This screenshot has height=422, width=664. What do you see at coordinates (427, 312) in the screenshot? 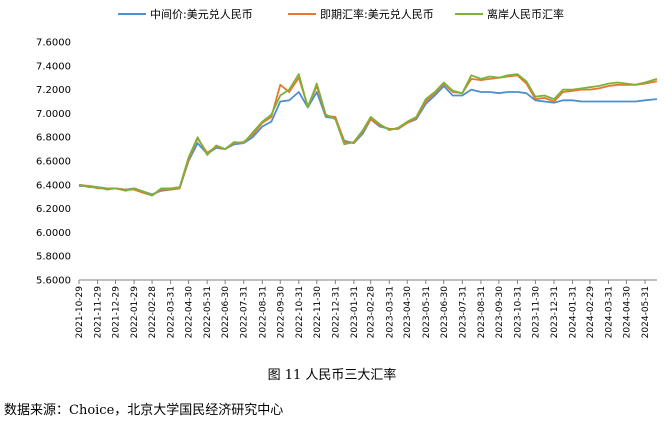
I see `x-tick-label: 2023-05-31` at bounding box center [427, 312].